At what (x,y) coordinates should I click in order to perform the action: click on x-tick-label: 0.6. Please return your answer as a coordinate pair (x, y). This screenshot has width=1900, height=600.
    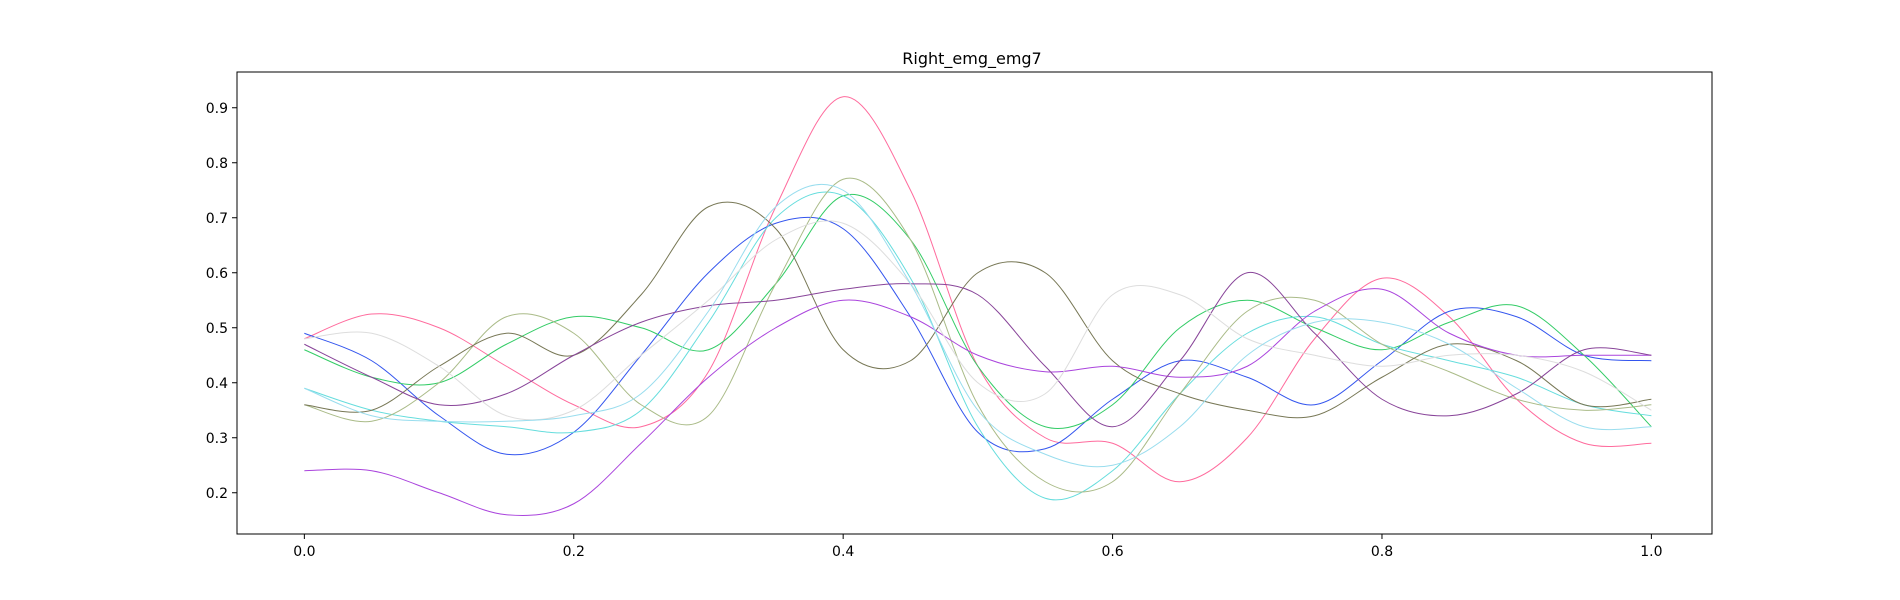
    Looking at the image, I should click on (1112, 552).